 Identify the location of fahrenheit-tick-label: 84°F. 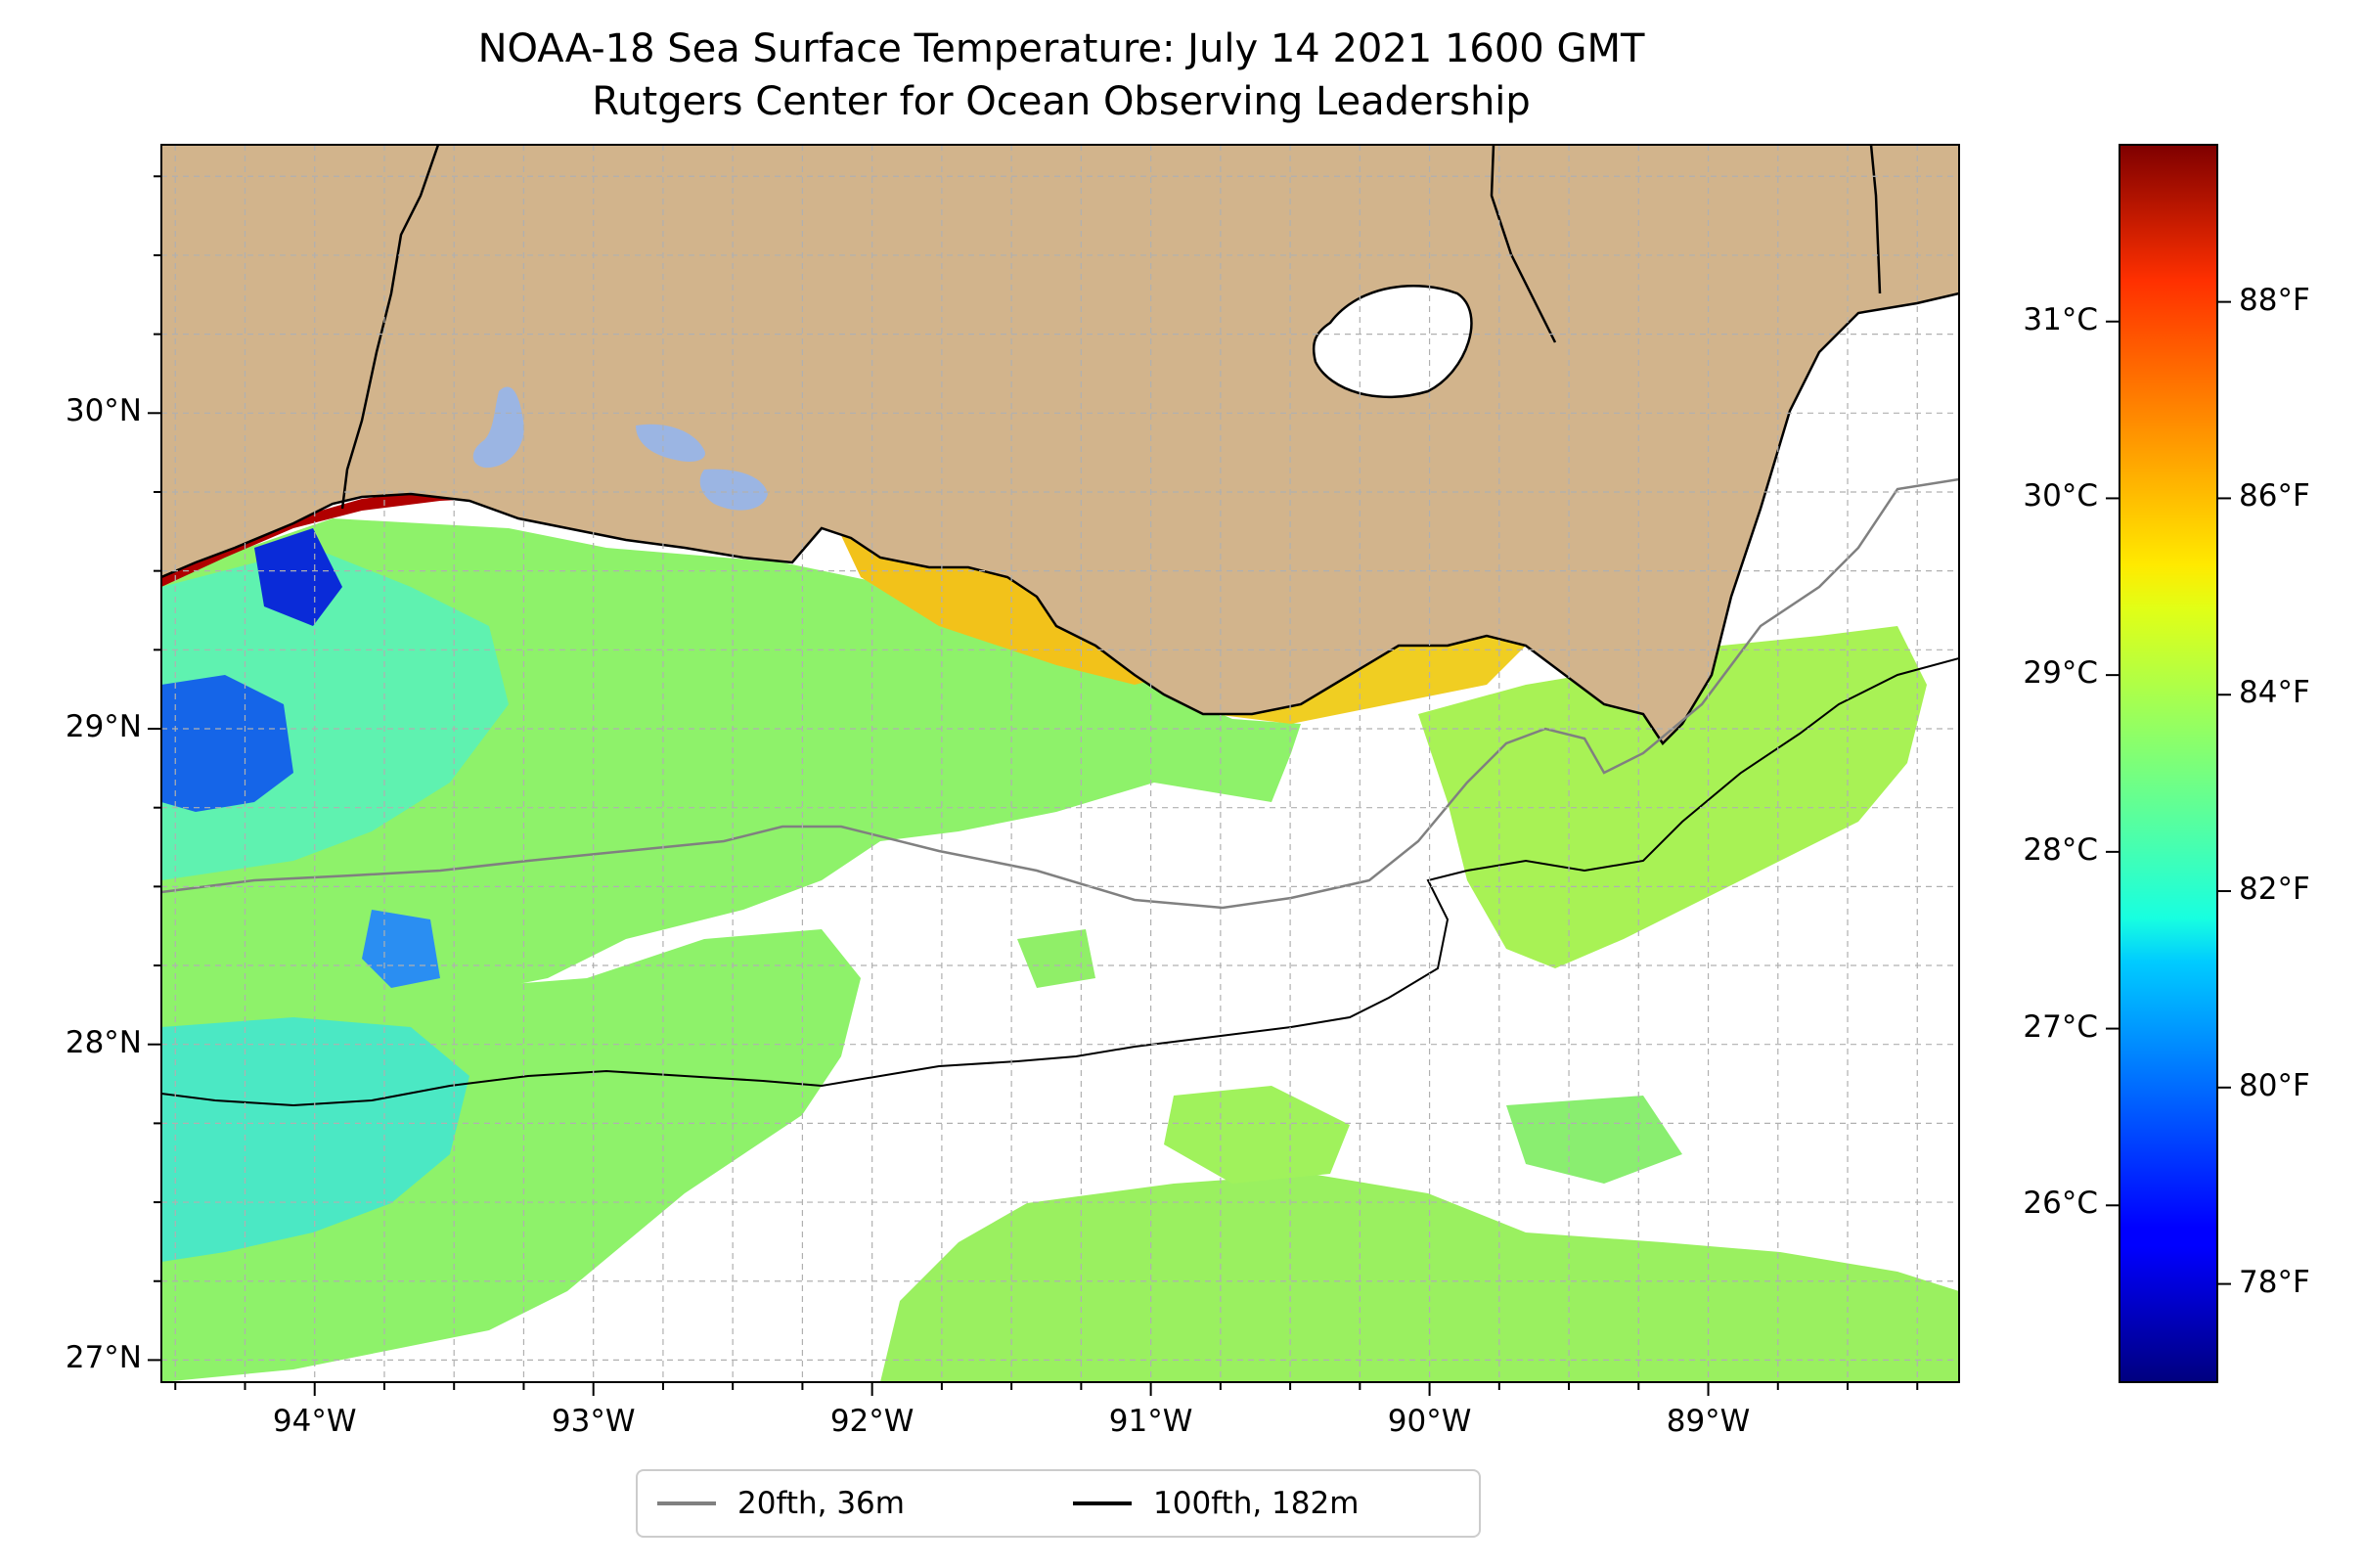
(2274, 693).